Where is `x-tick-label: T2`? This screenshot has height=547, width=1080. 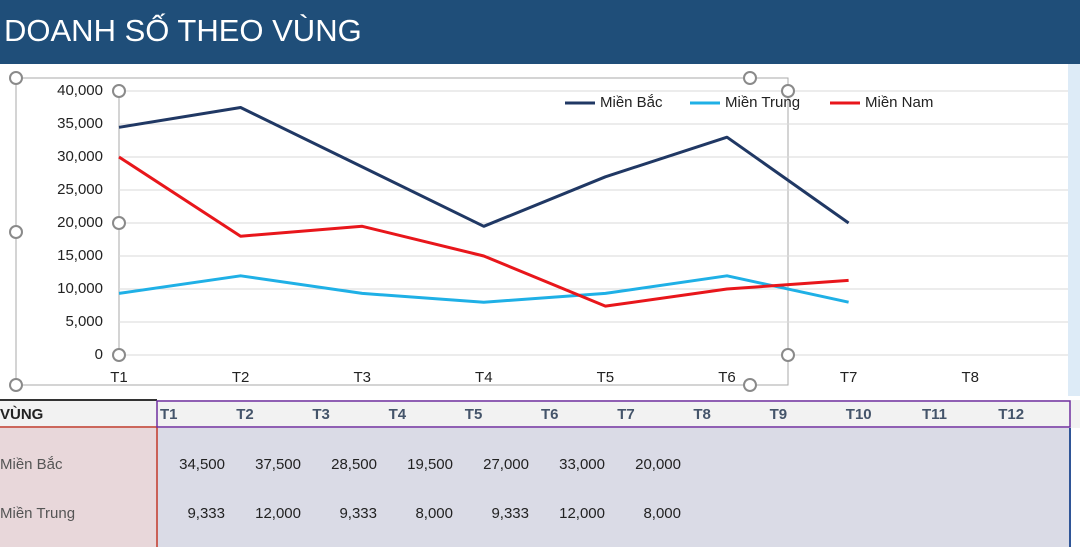
x-tick-label: T2 is located at coordinates (241, 377).